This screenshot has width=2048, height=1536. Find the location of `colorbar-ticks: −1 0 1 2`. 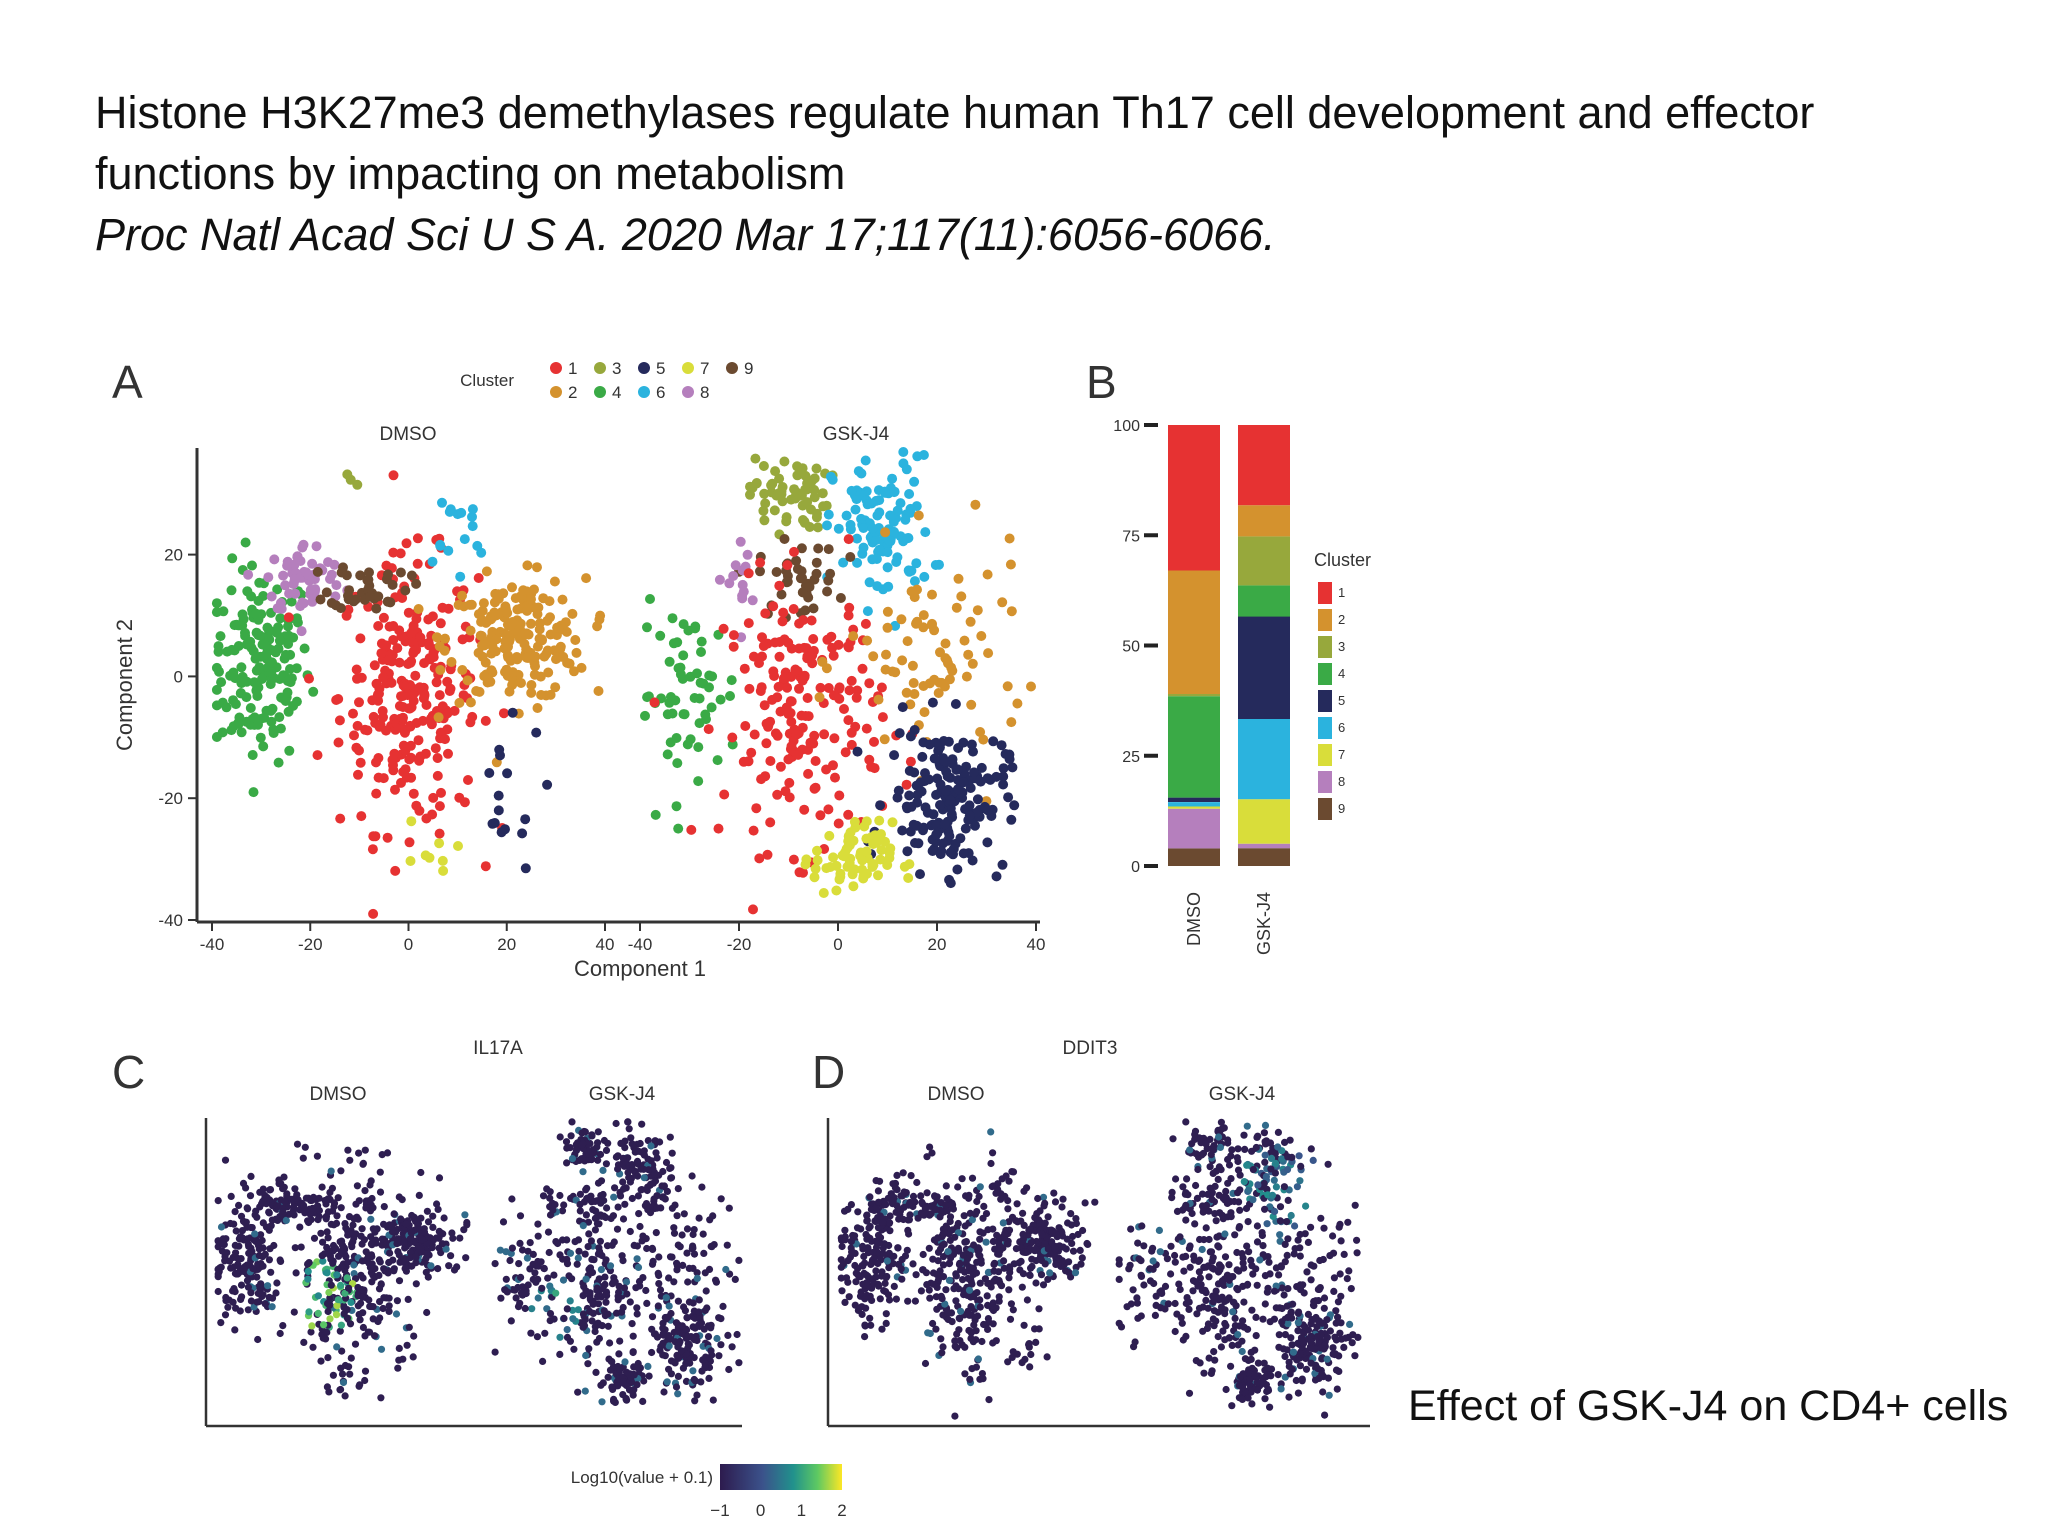

colorbar-ticks: −1 0 1 2 is located at coordinates (778, 1505).